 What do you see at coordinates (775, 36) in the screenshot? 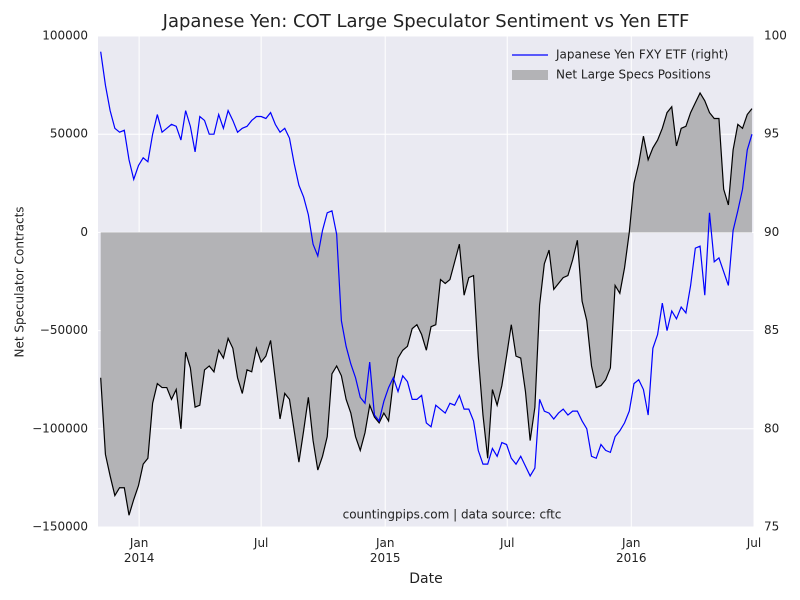
I see `y2-tick-label: 100` at bounding box center [775, 36].